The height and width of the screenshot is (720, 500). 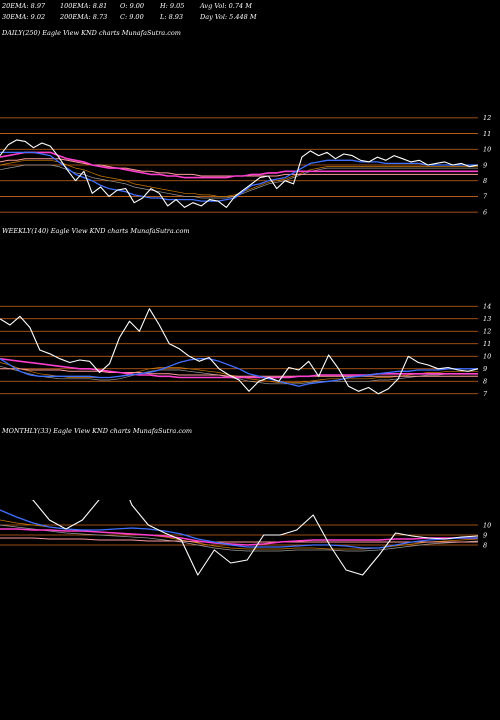 What do you see at coordinates (239, 167) in the screenshot?
I see `daily-ema-pink-line` at bounding box center [239, 167].